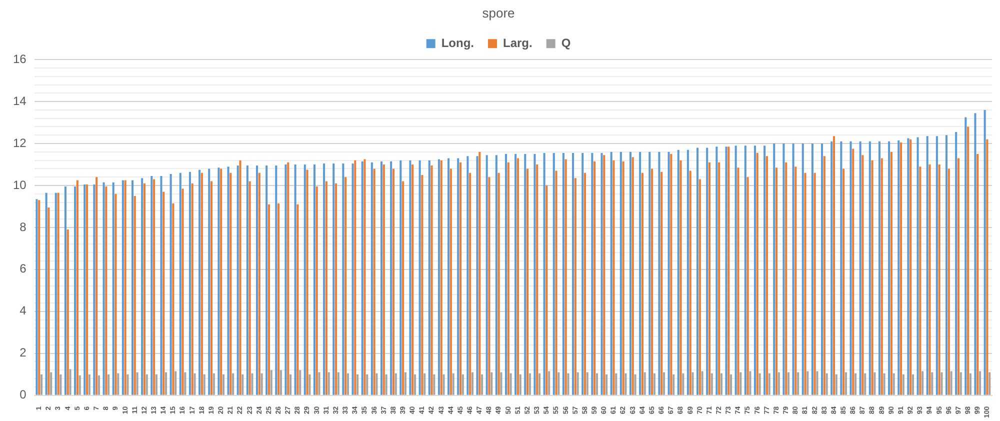  Describe the element at coordinates (23, 227) in the screenshot. I see `y-tick-label: 8` at that location.